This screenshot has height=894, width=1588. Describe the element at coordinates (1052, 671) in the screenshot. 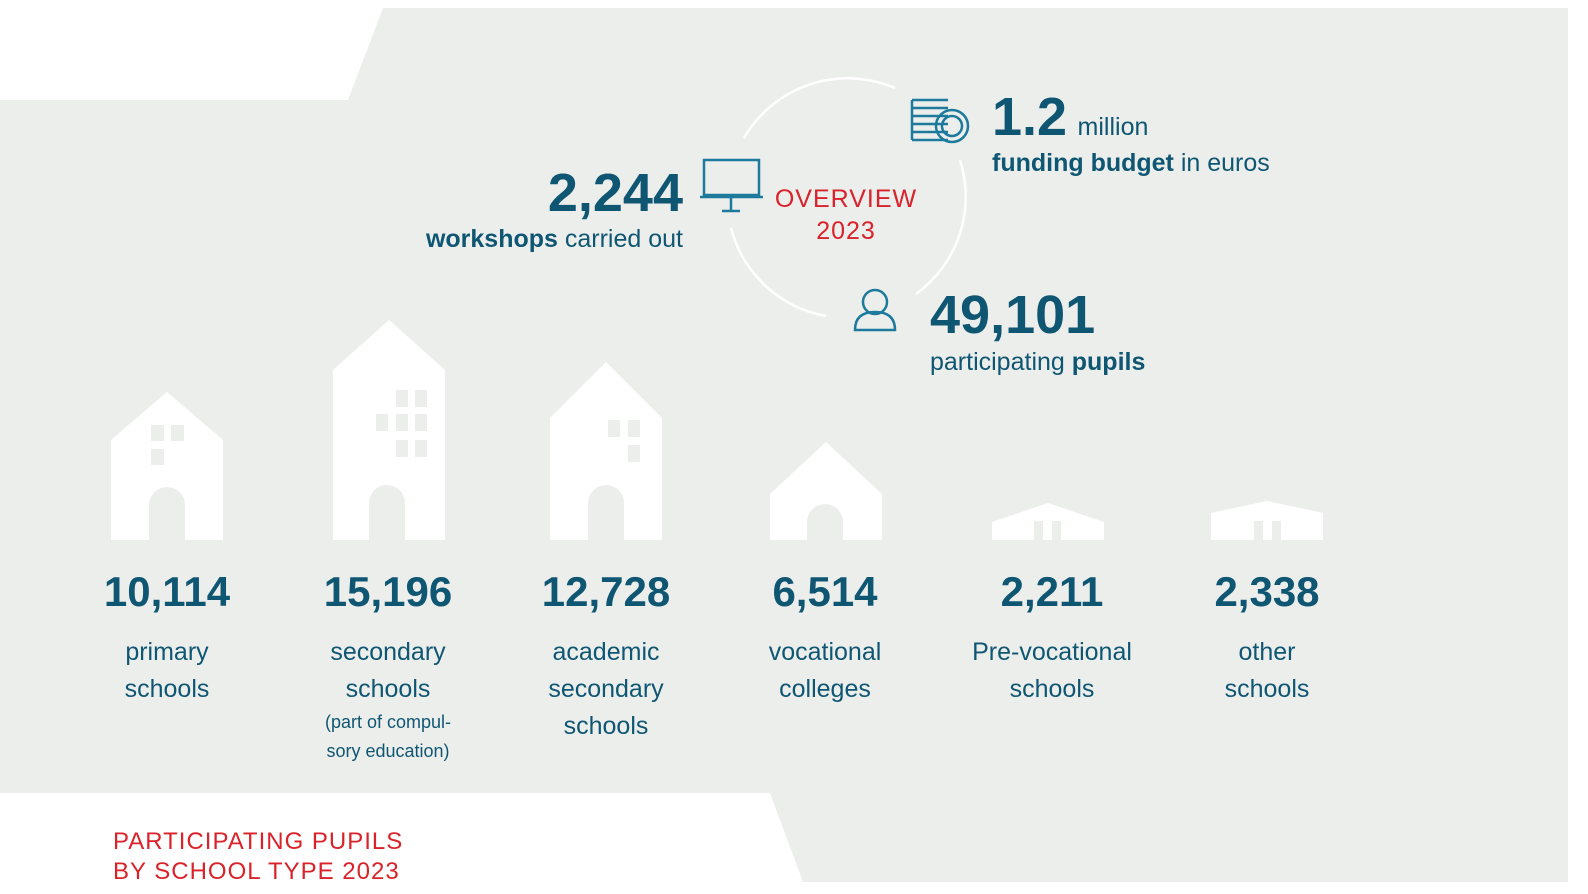

I see `school-label: Pre-vocational schools` at that location.